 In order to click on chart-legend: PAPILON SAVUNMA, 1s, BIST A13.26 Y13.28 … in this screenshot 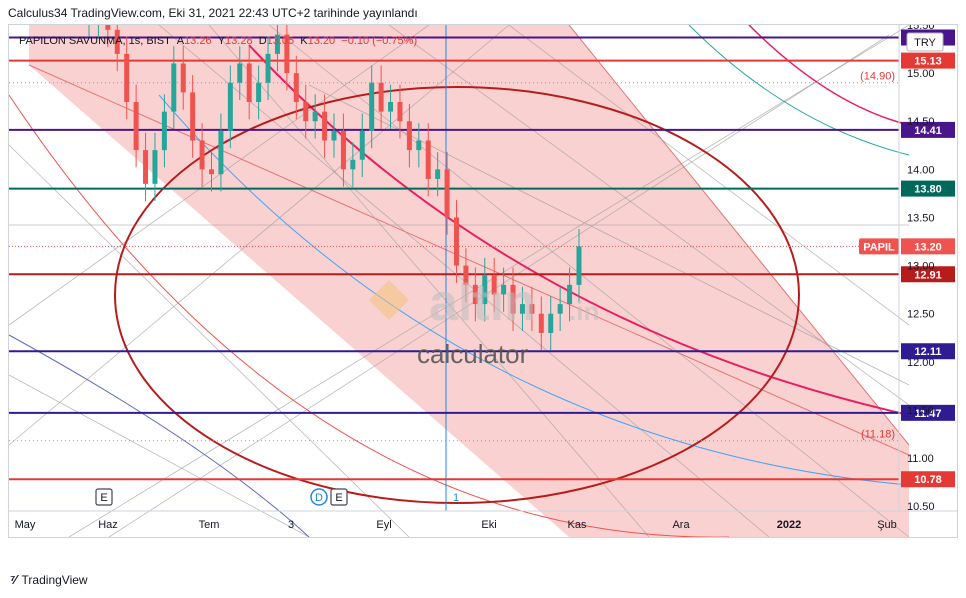, I will do `click(218, 41)`.